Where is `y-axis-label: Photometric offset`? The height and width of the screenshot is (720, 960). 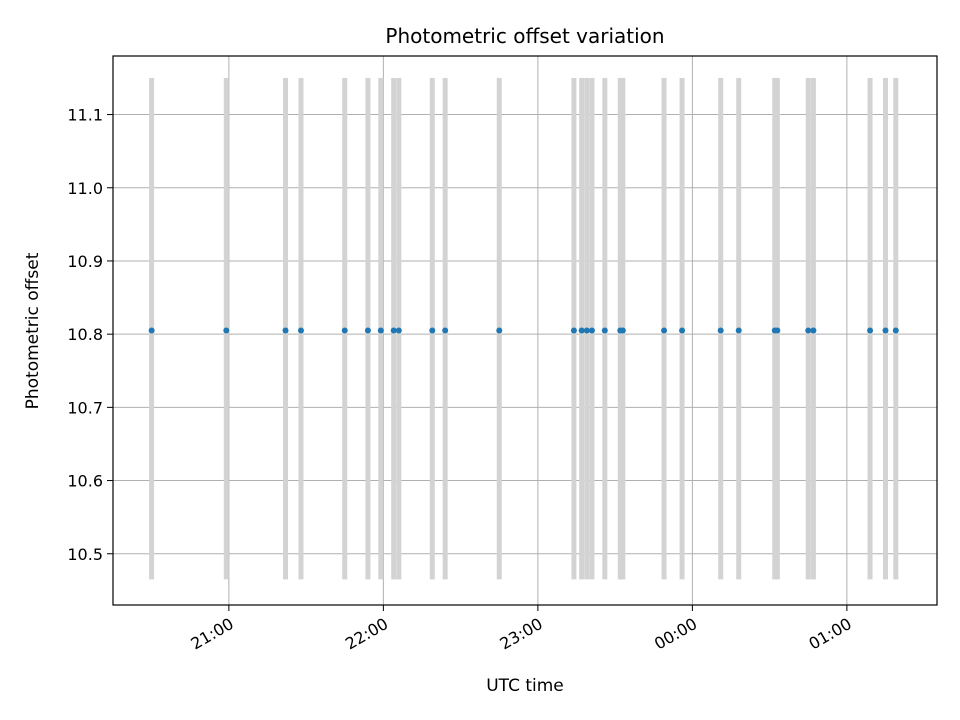 y-axis-label: Photometric offset is located at coordinates (33, 330).